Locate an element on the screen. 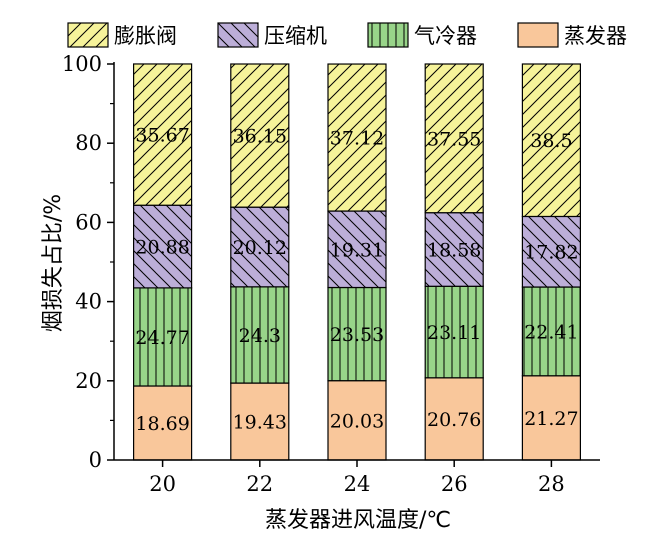 The width and height of the screenshot is (650, 538). data-label-0-1: 19.43 is located at coordinates (260, 423).